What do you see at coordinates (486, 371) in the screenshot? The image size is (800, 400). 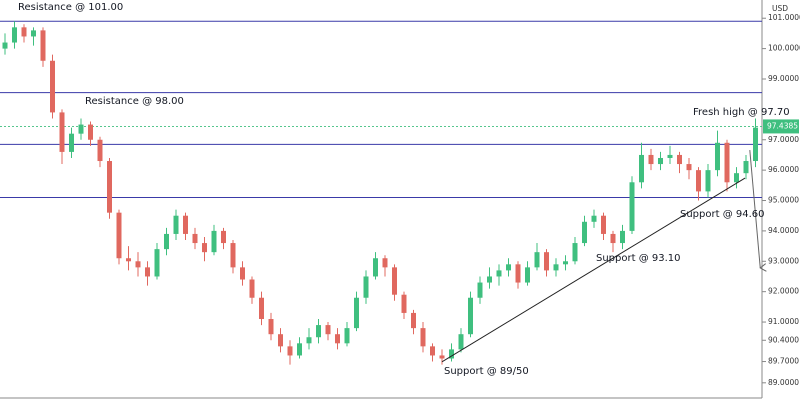 I see `annotation: Support @ 89/50` at bounding box center [486, 371].